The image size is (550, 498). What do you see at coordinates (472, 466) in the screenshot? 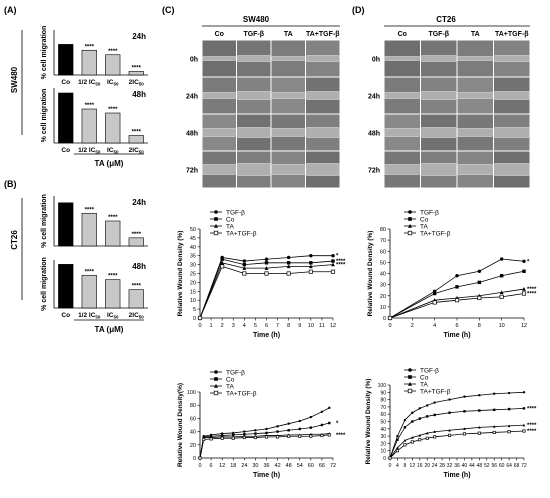
I see `x-tick-label: 44` at bounding box center [472, 466].